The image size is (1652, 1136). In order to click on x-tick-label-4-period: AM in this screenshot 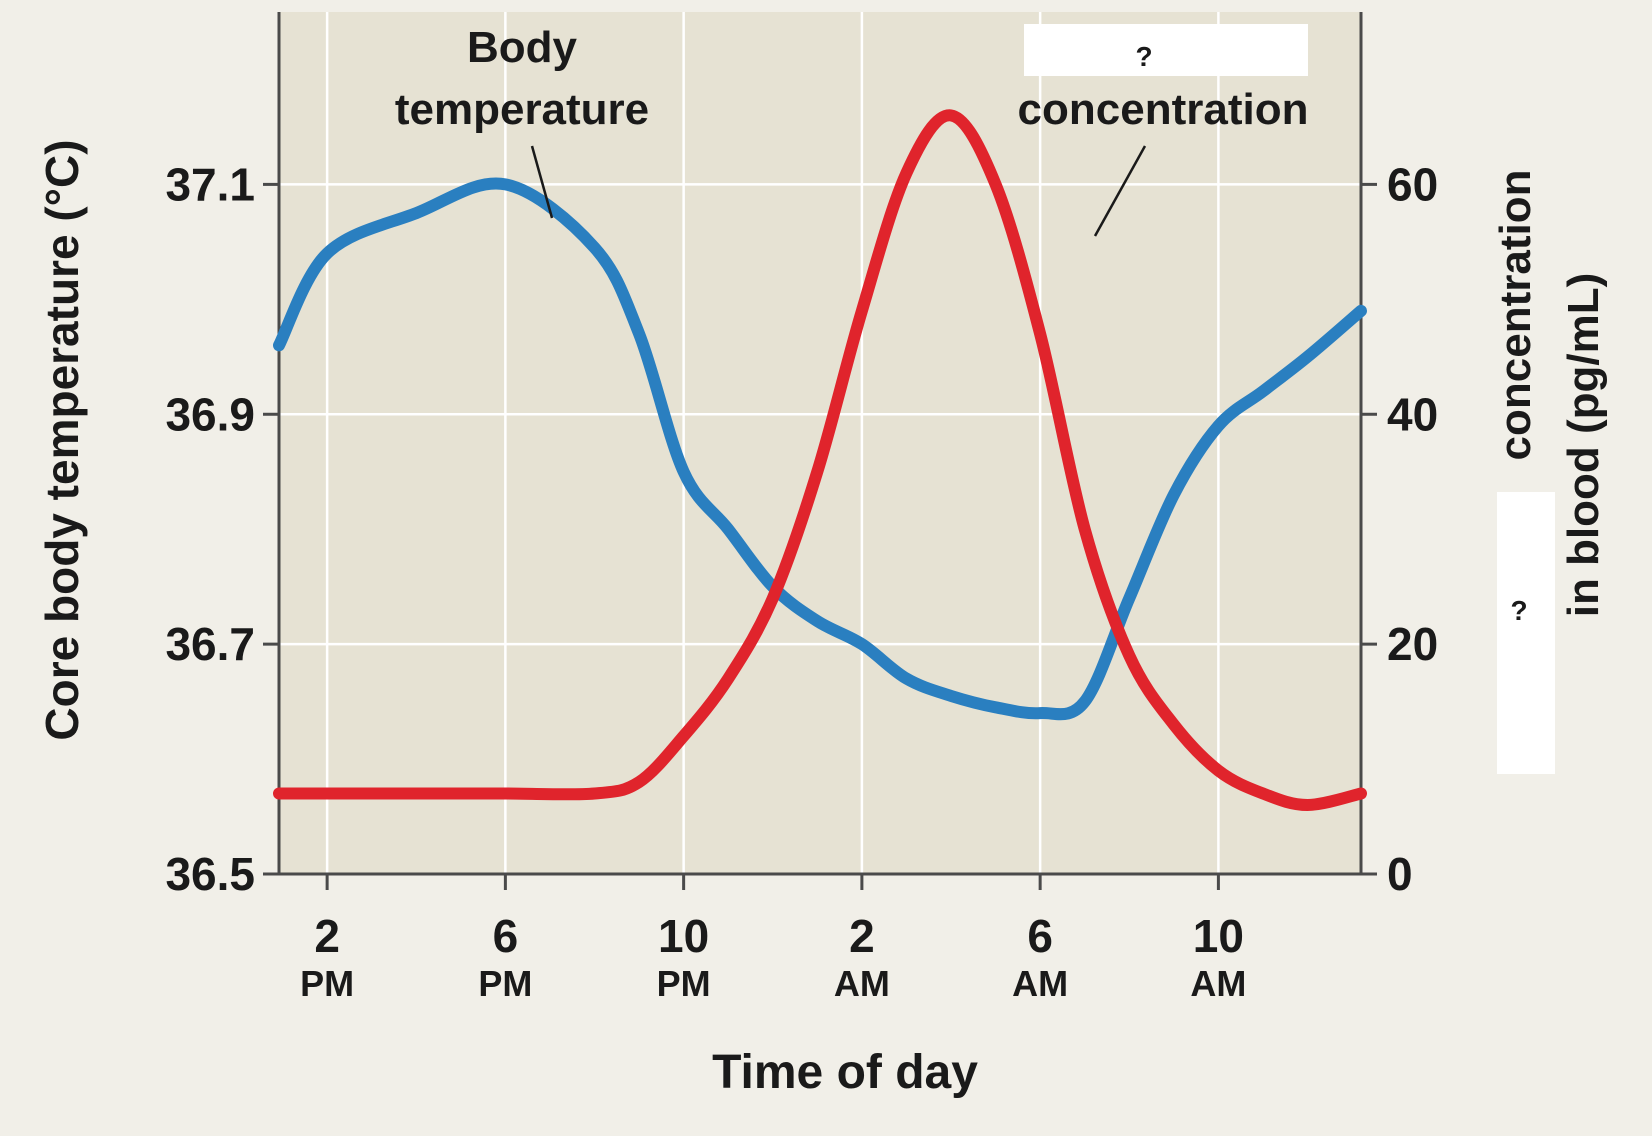, I will do `click(1040, 983)`.